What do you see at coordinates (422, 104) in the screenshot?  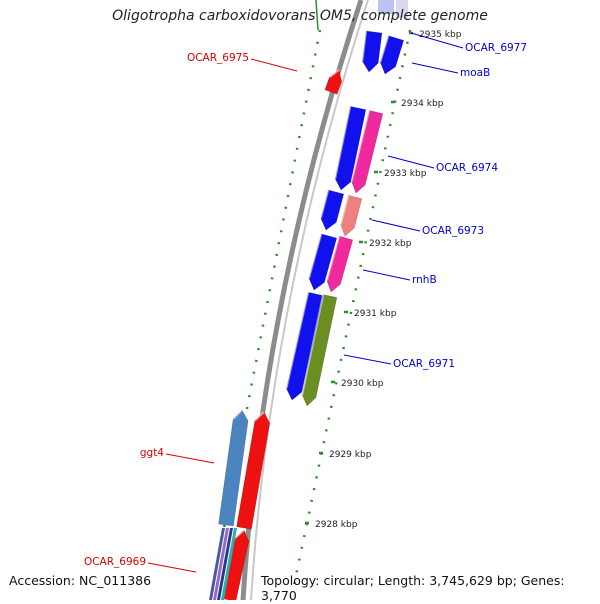 I see `tick-label: 2934 kbp` at bounding box center [422, 104].